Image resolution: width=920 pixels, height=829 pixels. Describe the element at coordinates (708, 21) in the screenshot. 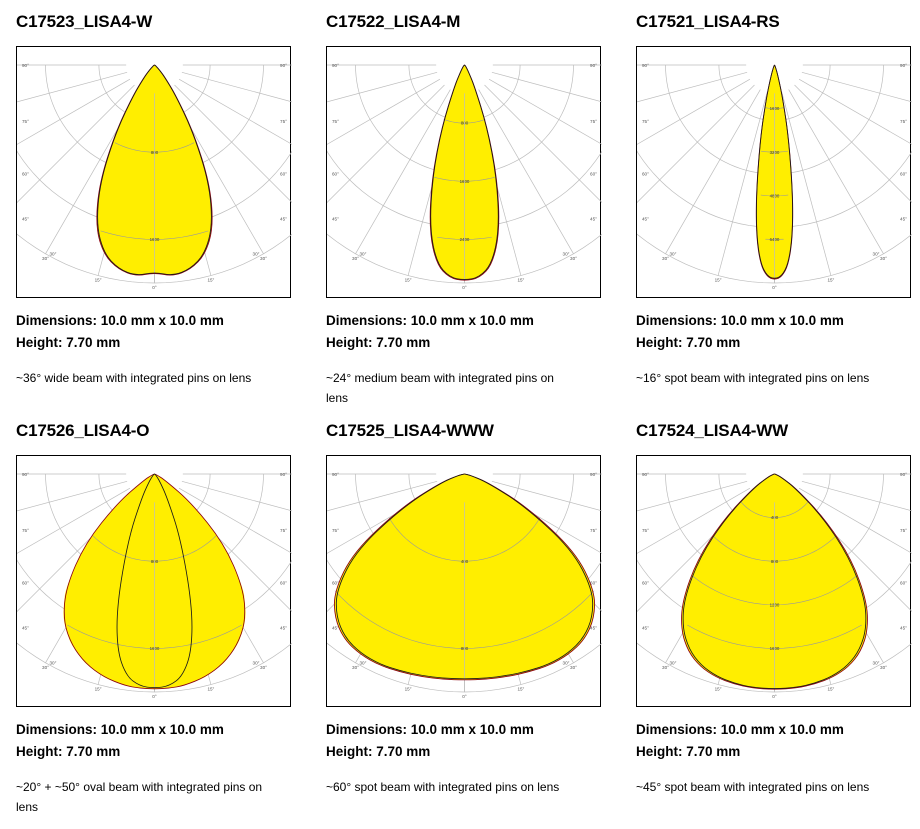

I see `product-title: C17521_LISA4-RS` at that location.